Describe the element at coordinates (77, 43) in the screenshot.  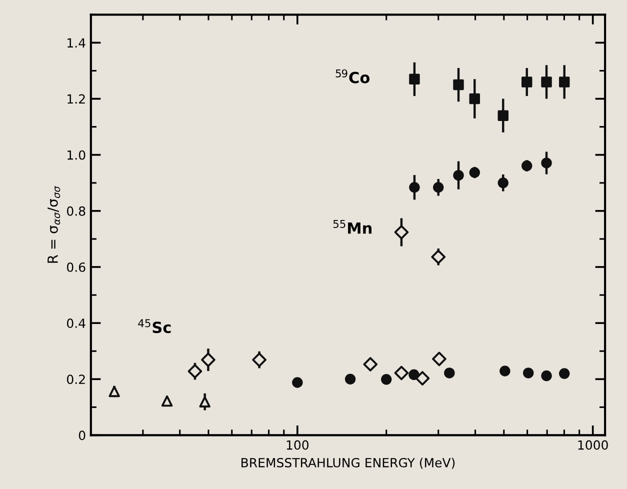
I see `y-tick-label: 1.4` at that location.